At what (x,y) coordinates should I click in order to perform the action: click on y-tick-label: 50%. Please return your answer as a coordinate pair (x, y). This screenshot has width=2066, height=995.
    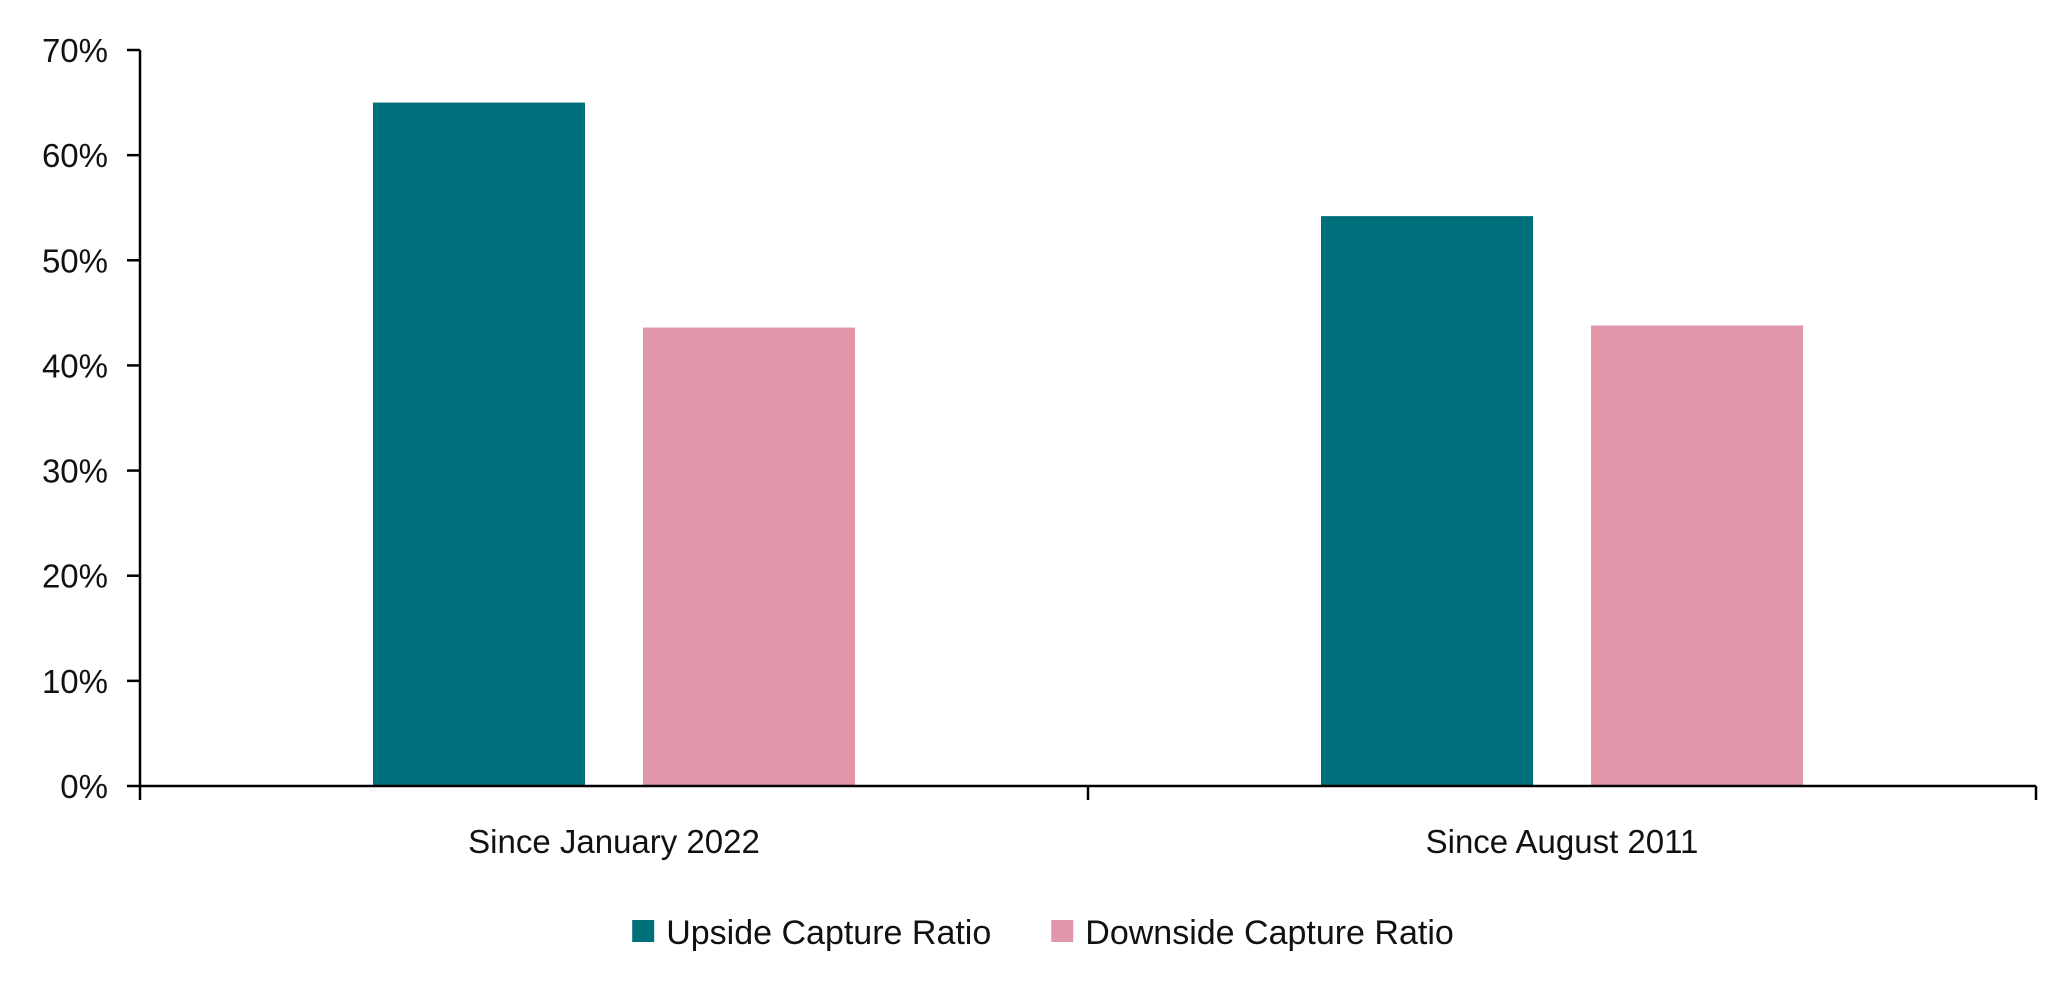
    Looking at the image, I should click on (75, 260).